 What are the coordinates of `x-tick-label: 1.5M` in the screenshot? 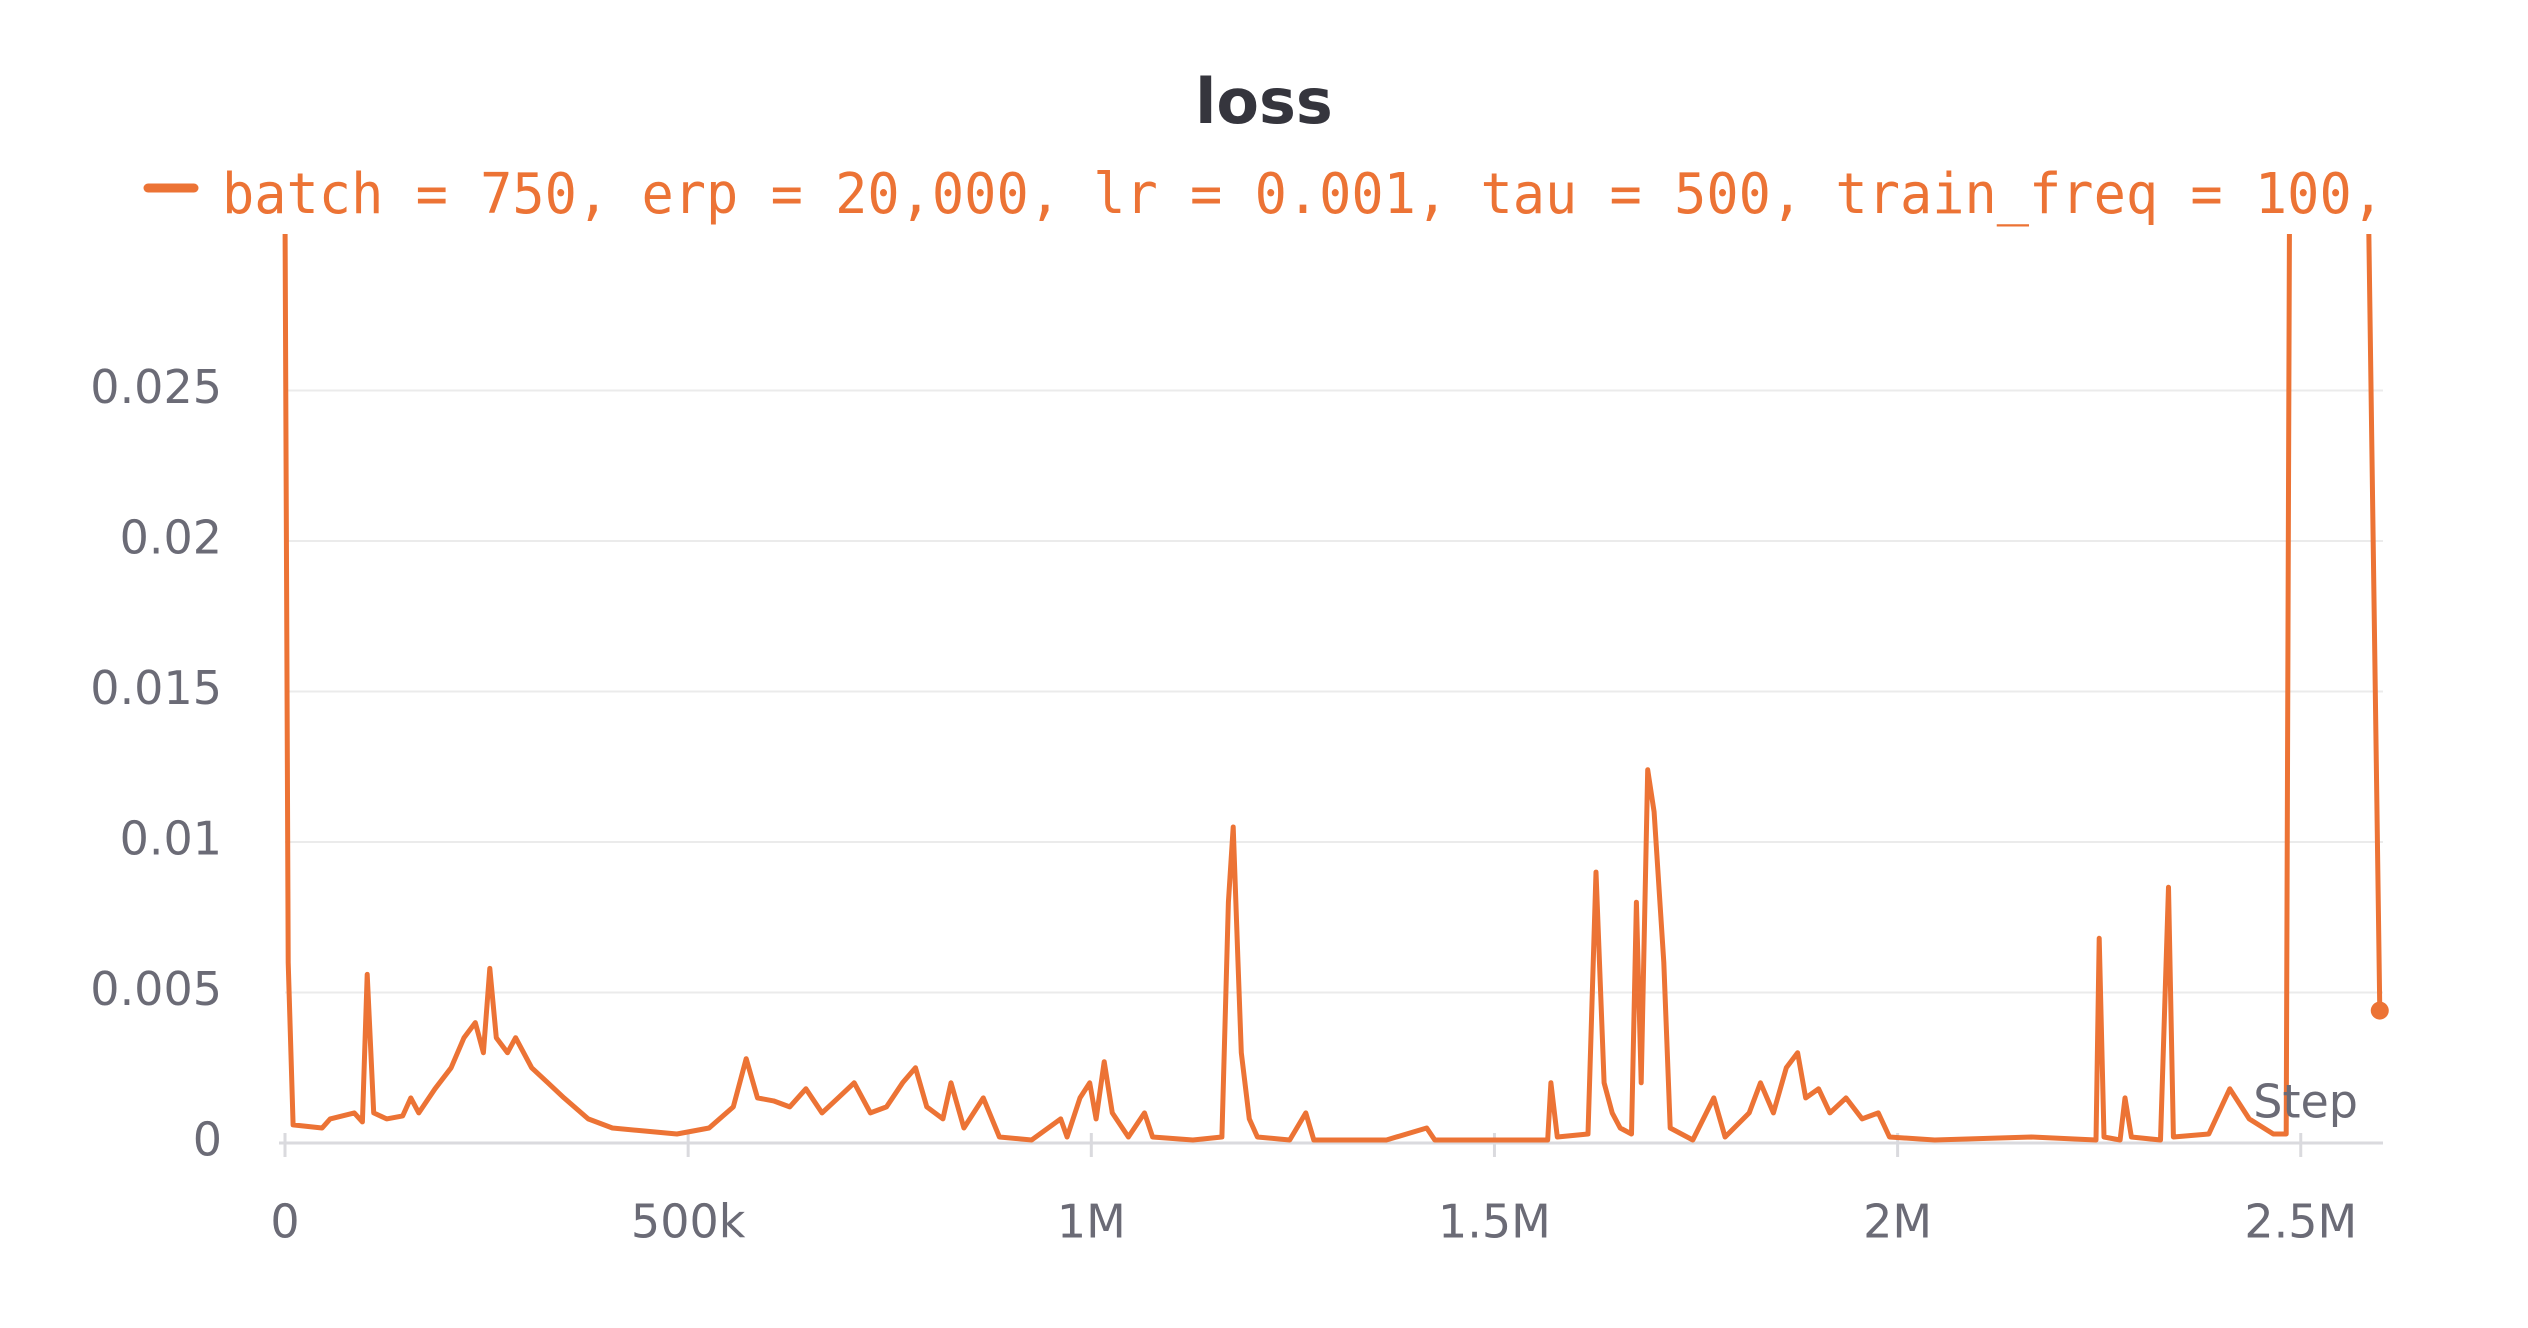 It's located at (1494, 1222).